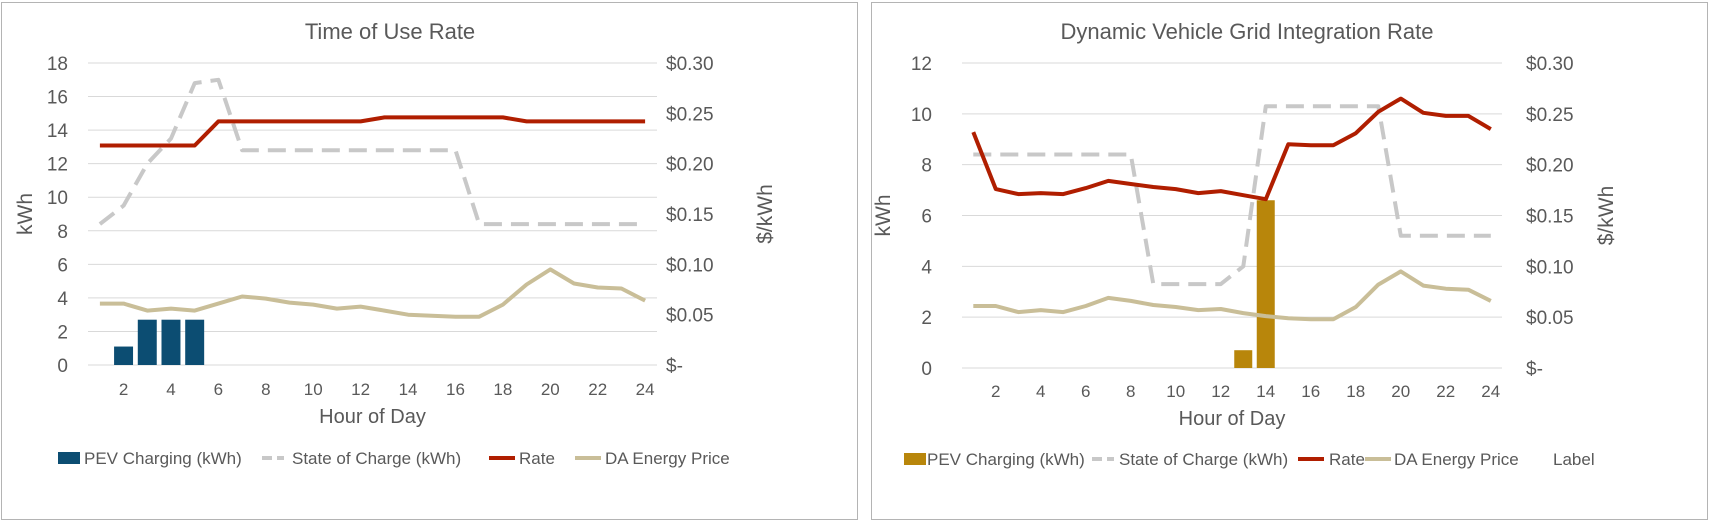 The height and width of the screenshot is (524, 1710). Describe the element at coordinates (390, 31) in the screenshot. I see `chart-title: Time of Use Rate` at that location.